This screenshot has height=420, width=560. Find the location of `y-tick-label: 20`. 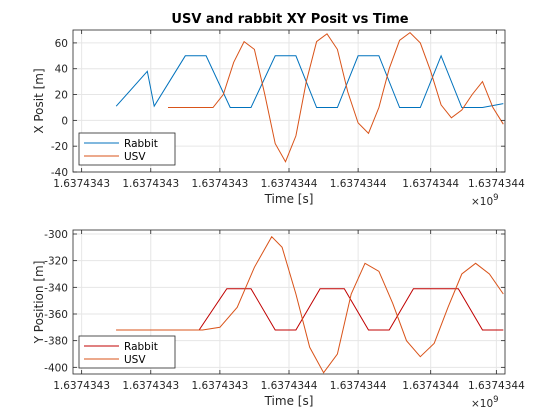

y-tick-label: 20 is located at coordinates (61, 96).